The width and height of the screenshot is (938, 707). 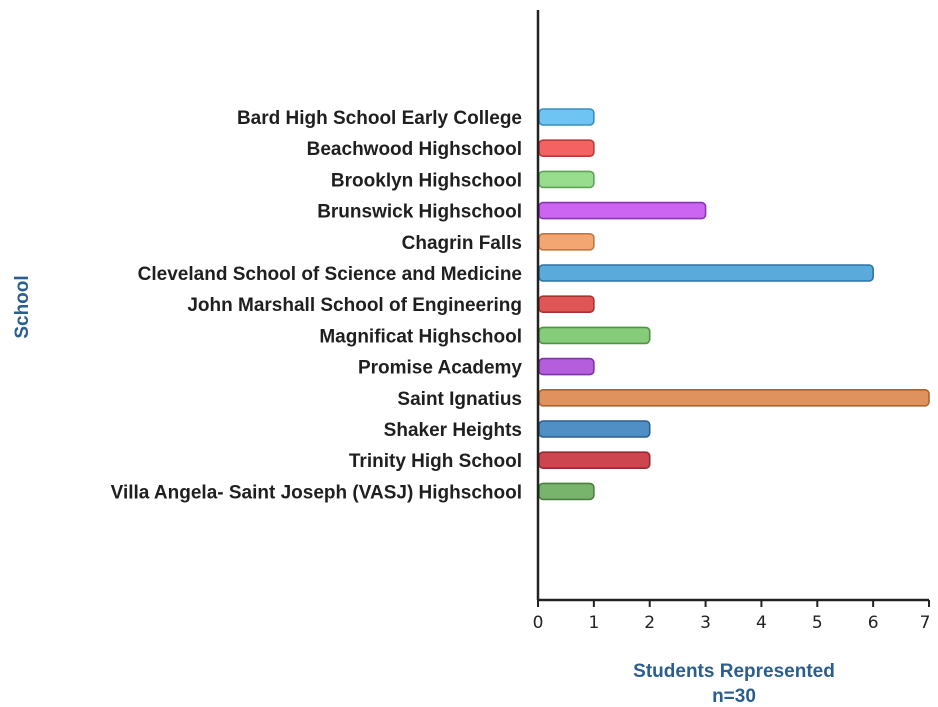 I want to click on category-label: John Marshall School of Engineering, so click(x=354, y=305).